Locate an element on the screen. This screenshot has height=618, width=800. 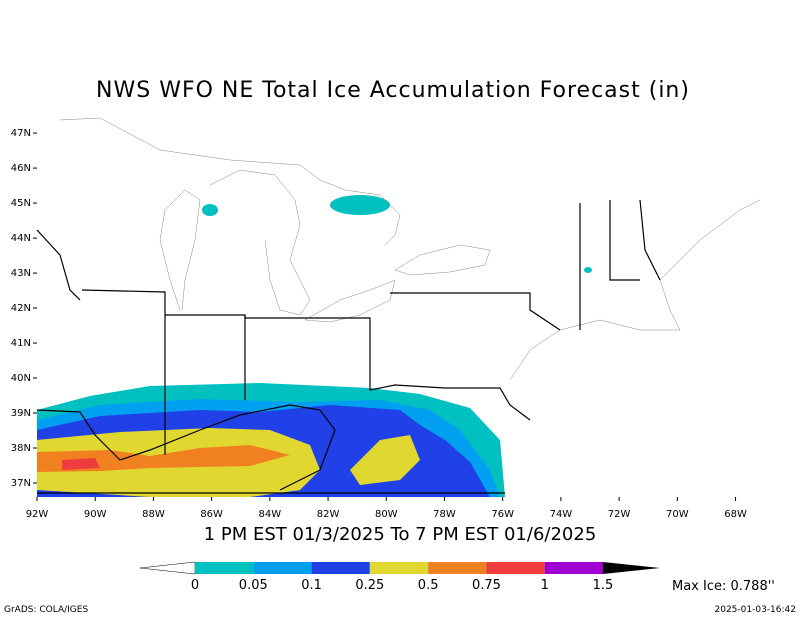
lon-label: 88W is located at coordinates (153, 514).